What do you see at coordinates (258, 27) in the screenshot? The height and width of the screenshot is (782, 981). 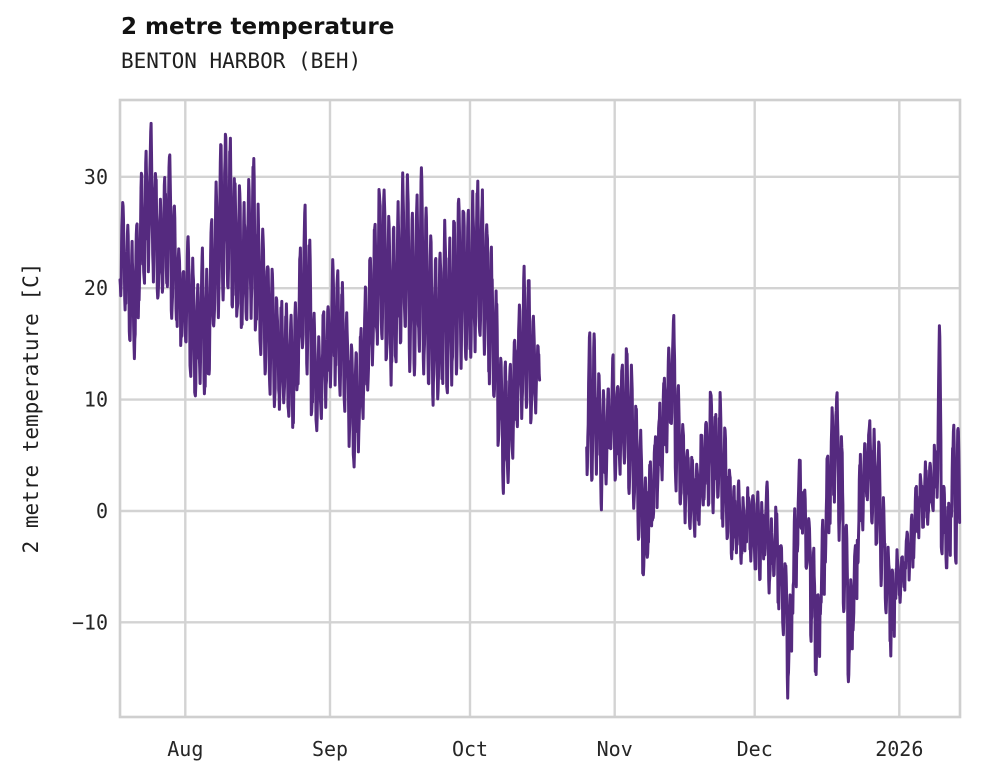 I see `chart-title: 2 metre temperature` at bounding box center [258, 27].